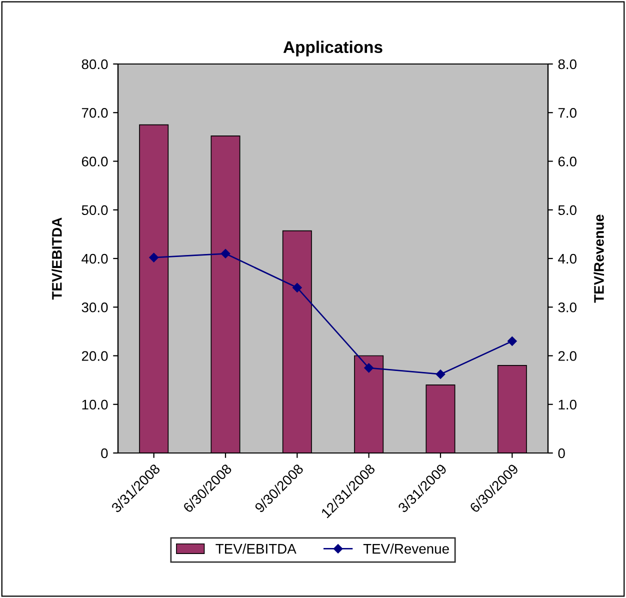 The height and width of the screenshot is (598, 626). What do you see at coordinates (95, 307) in the screenshot?
I see `y-tick-label: 30.0` at bounding box center [95, 307].